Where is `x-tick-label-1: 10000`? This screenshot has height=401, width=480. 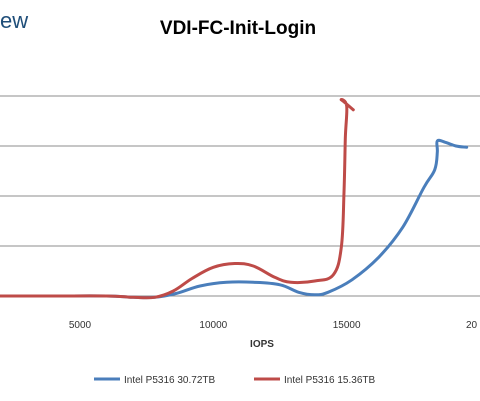
x-tick-label-1: 10000 is located at coordinates (213, 325).